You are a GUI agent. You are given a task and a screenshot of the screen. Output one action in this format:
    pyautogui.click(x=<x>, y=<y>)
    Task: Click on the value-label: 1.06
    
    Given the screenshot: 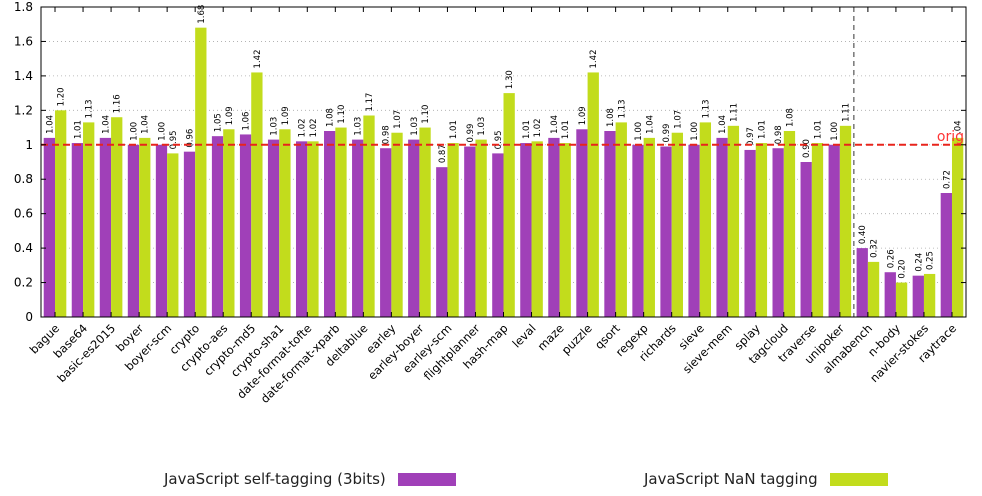 What is the action you would take?
    pyautogui.click(x=247, y=121)
    